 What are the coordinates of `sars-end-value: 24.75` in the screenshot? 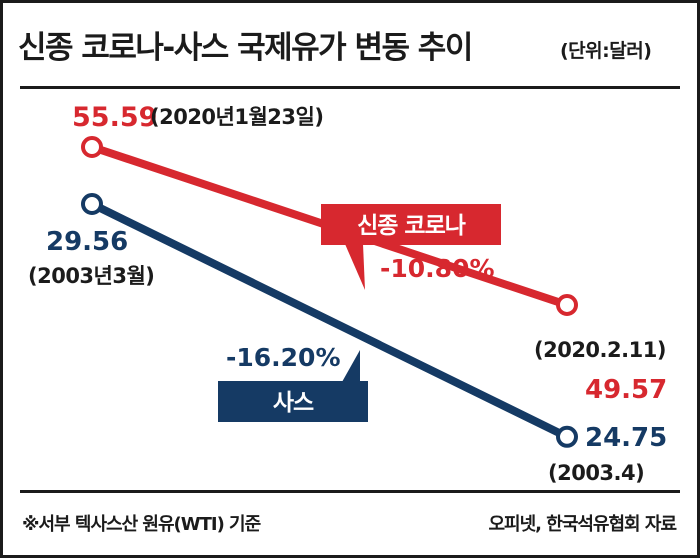 It's located at (626, 438).